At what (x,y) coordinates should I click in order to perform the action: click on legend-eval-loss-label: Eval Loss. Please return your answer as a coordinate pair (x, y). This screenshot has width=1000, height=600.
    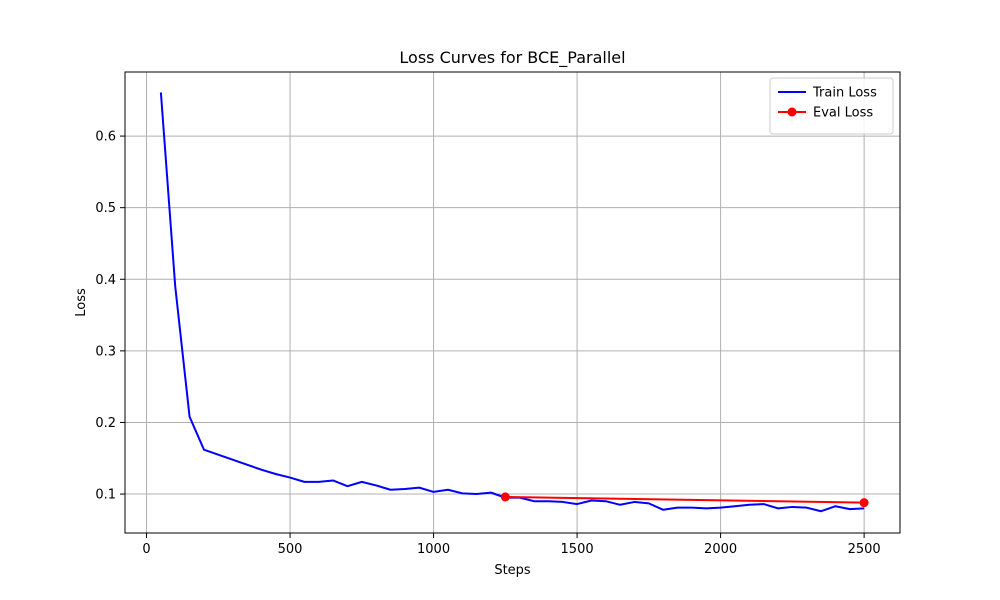
    Looking at the image, I should click on (843, 113).